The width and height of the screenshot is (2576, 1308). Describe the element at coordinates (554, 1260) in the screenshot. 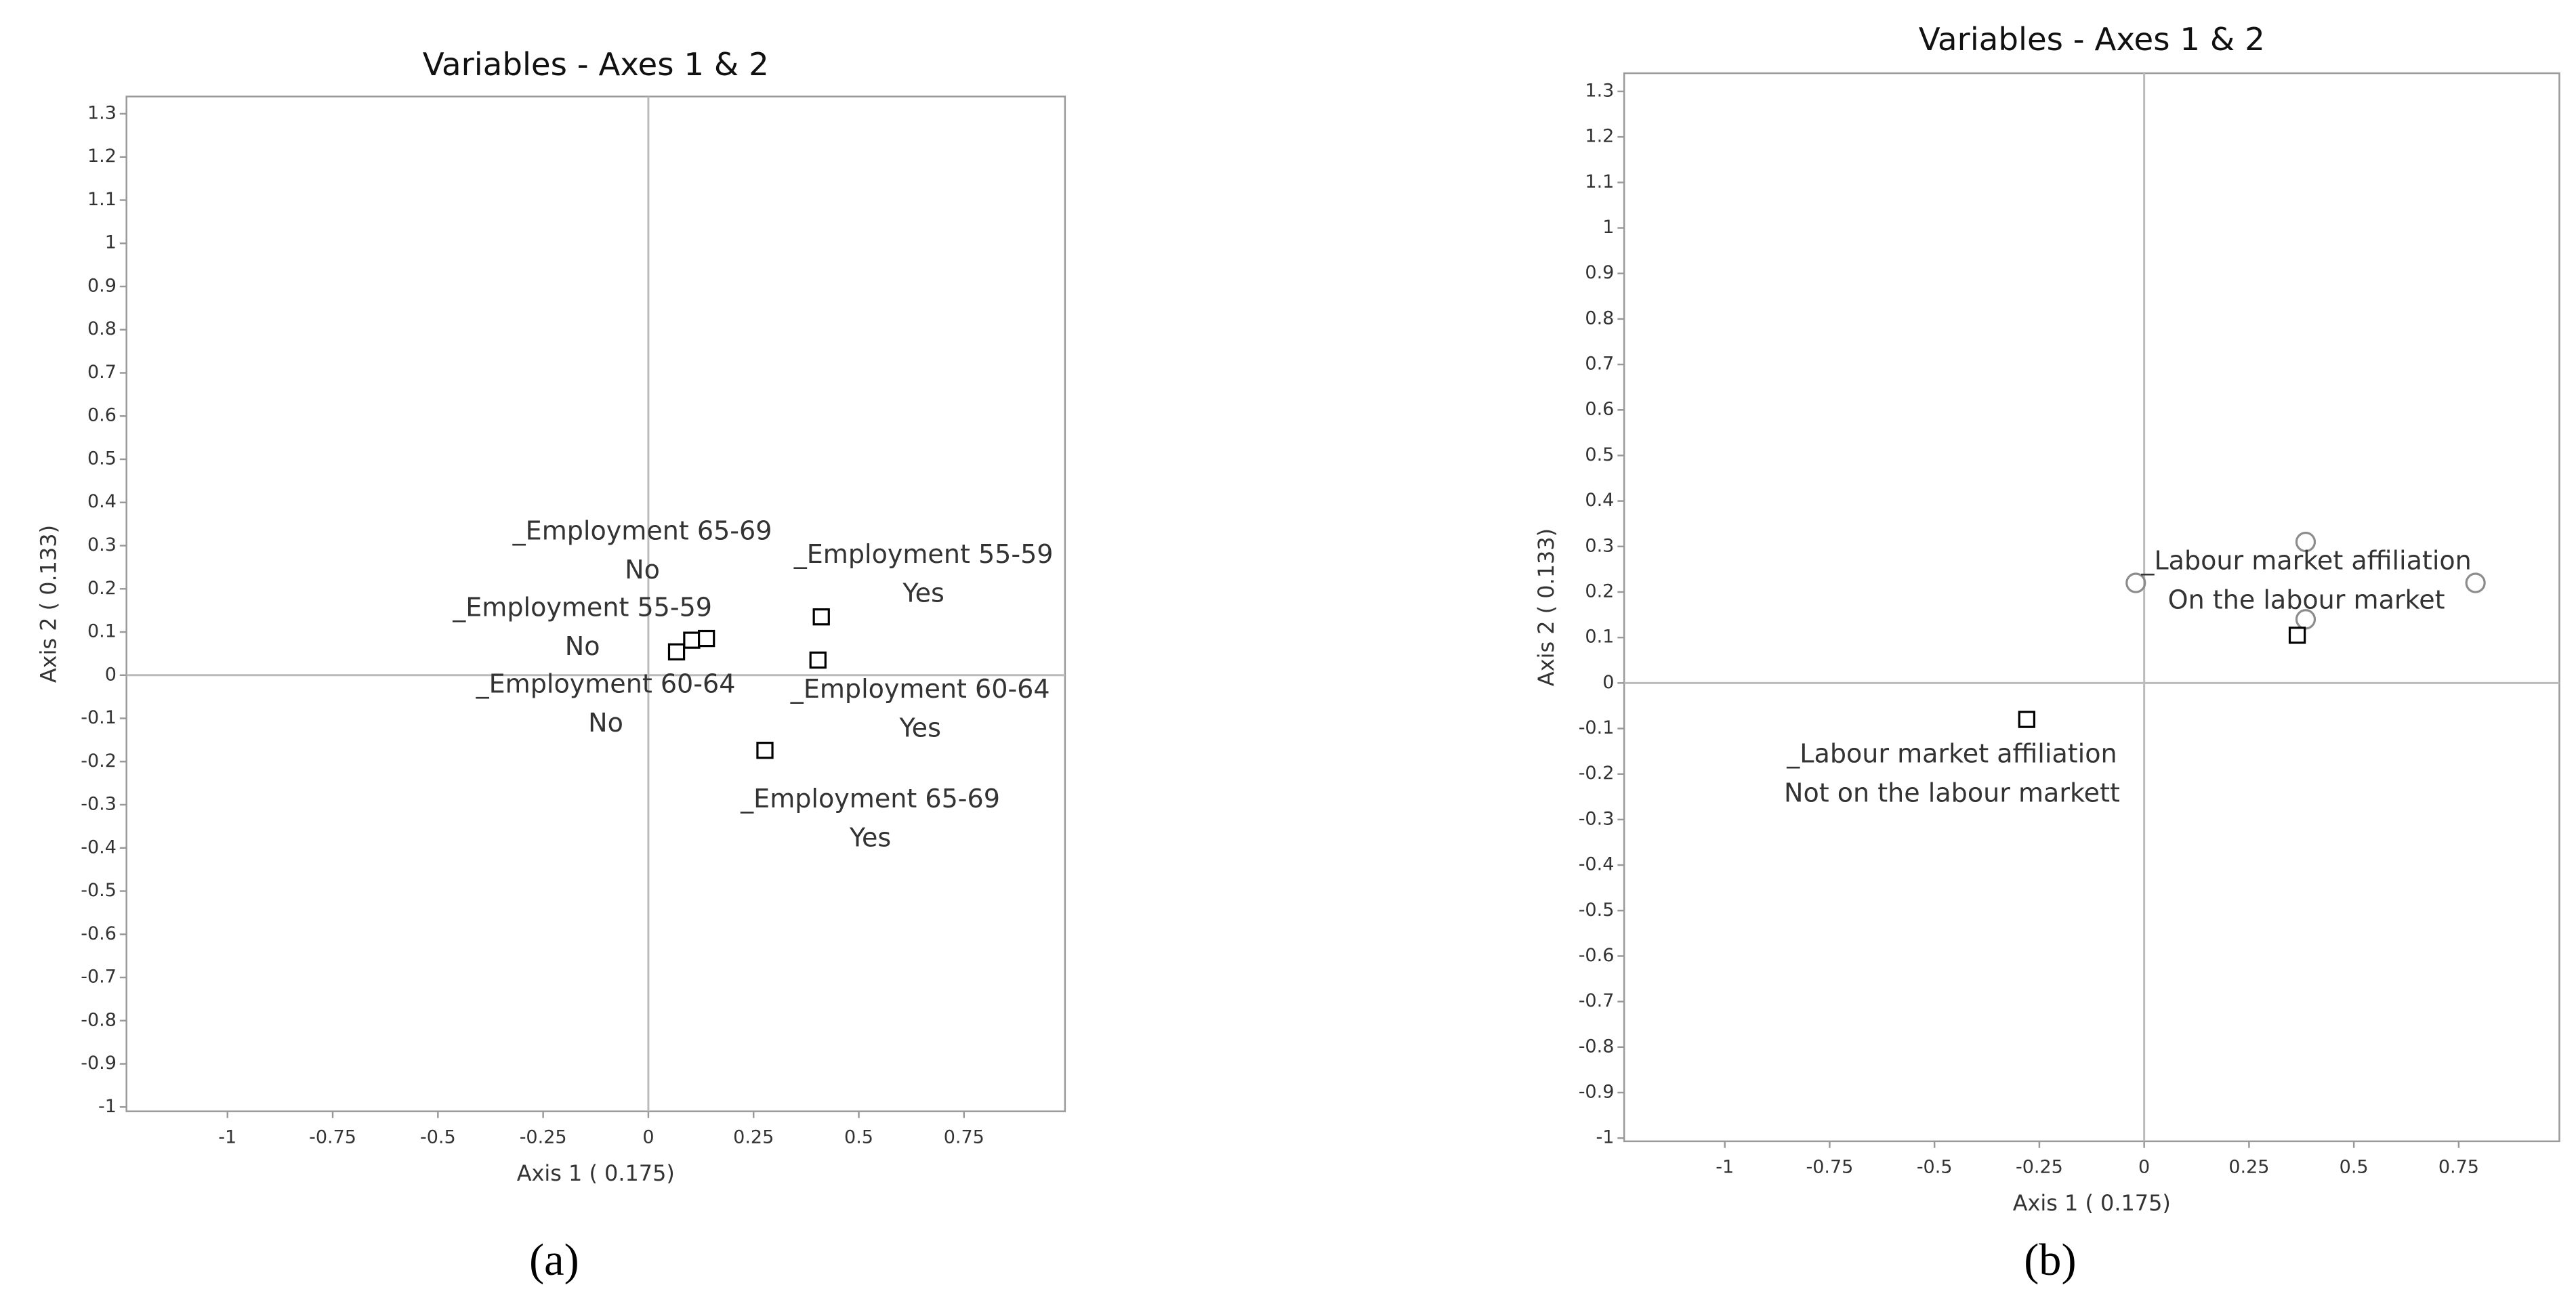

I see `caption: (a)` at that location.